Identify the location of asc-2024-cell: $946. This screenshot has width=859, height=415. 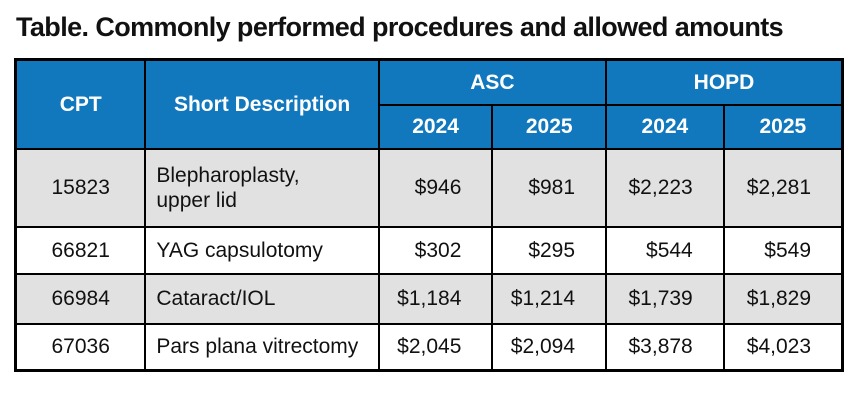
(435, 188).